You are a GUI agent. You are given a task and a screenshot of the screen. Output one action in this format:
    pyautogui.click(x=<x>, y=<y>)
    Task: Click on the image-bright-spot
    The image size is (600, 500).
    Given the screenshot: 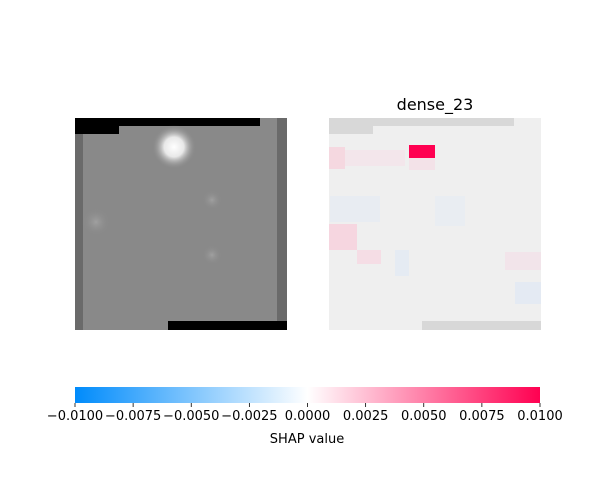 What is the action you would take?
    pyautogui.click(x=174, y=147)
    